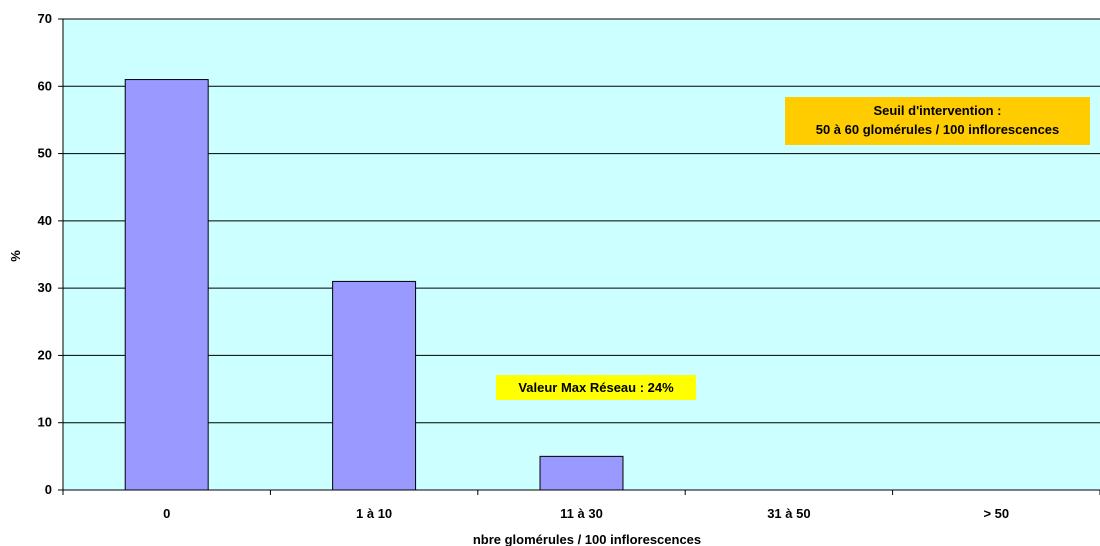  I want to click on y-tick-label: 20, so click(45, 354).